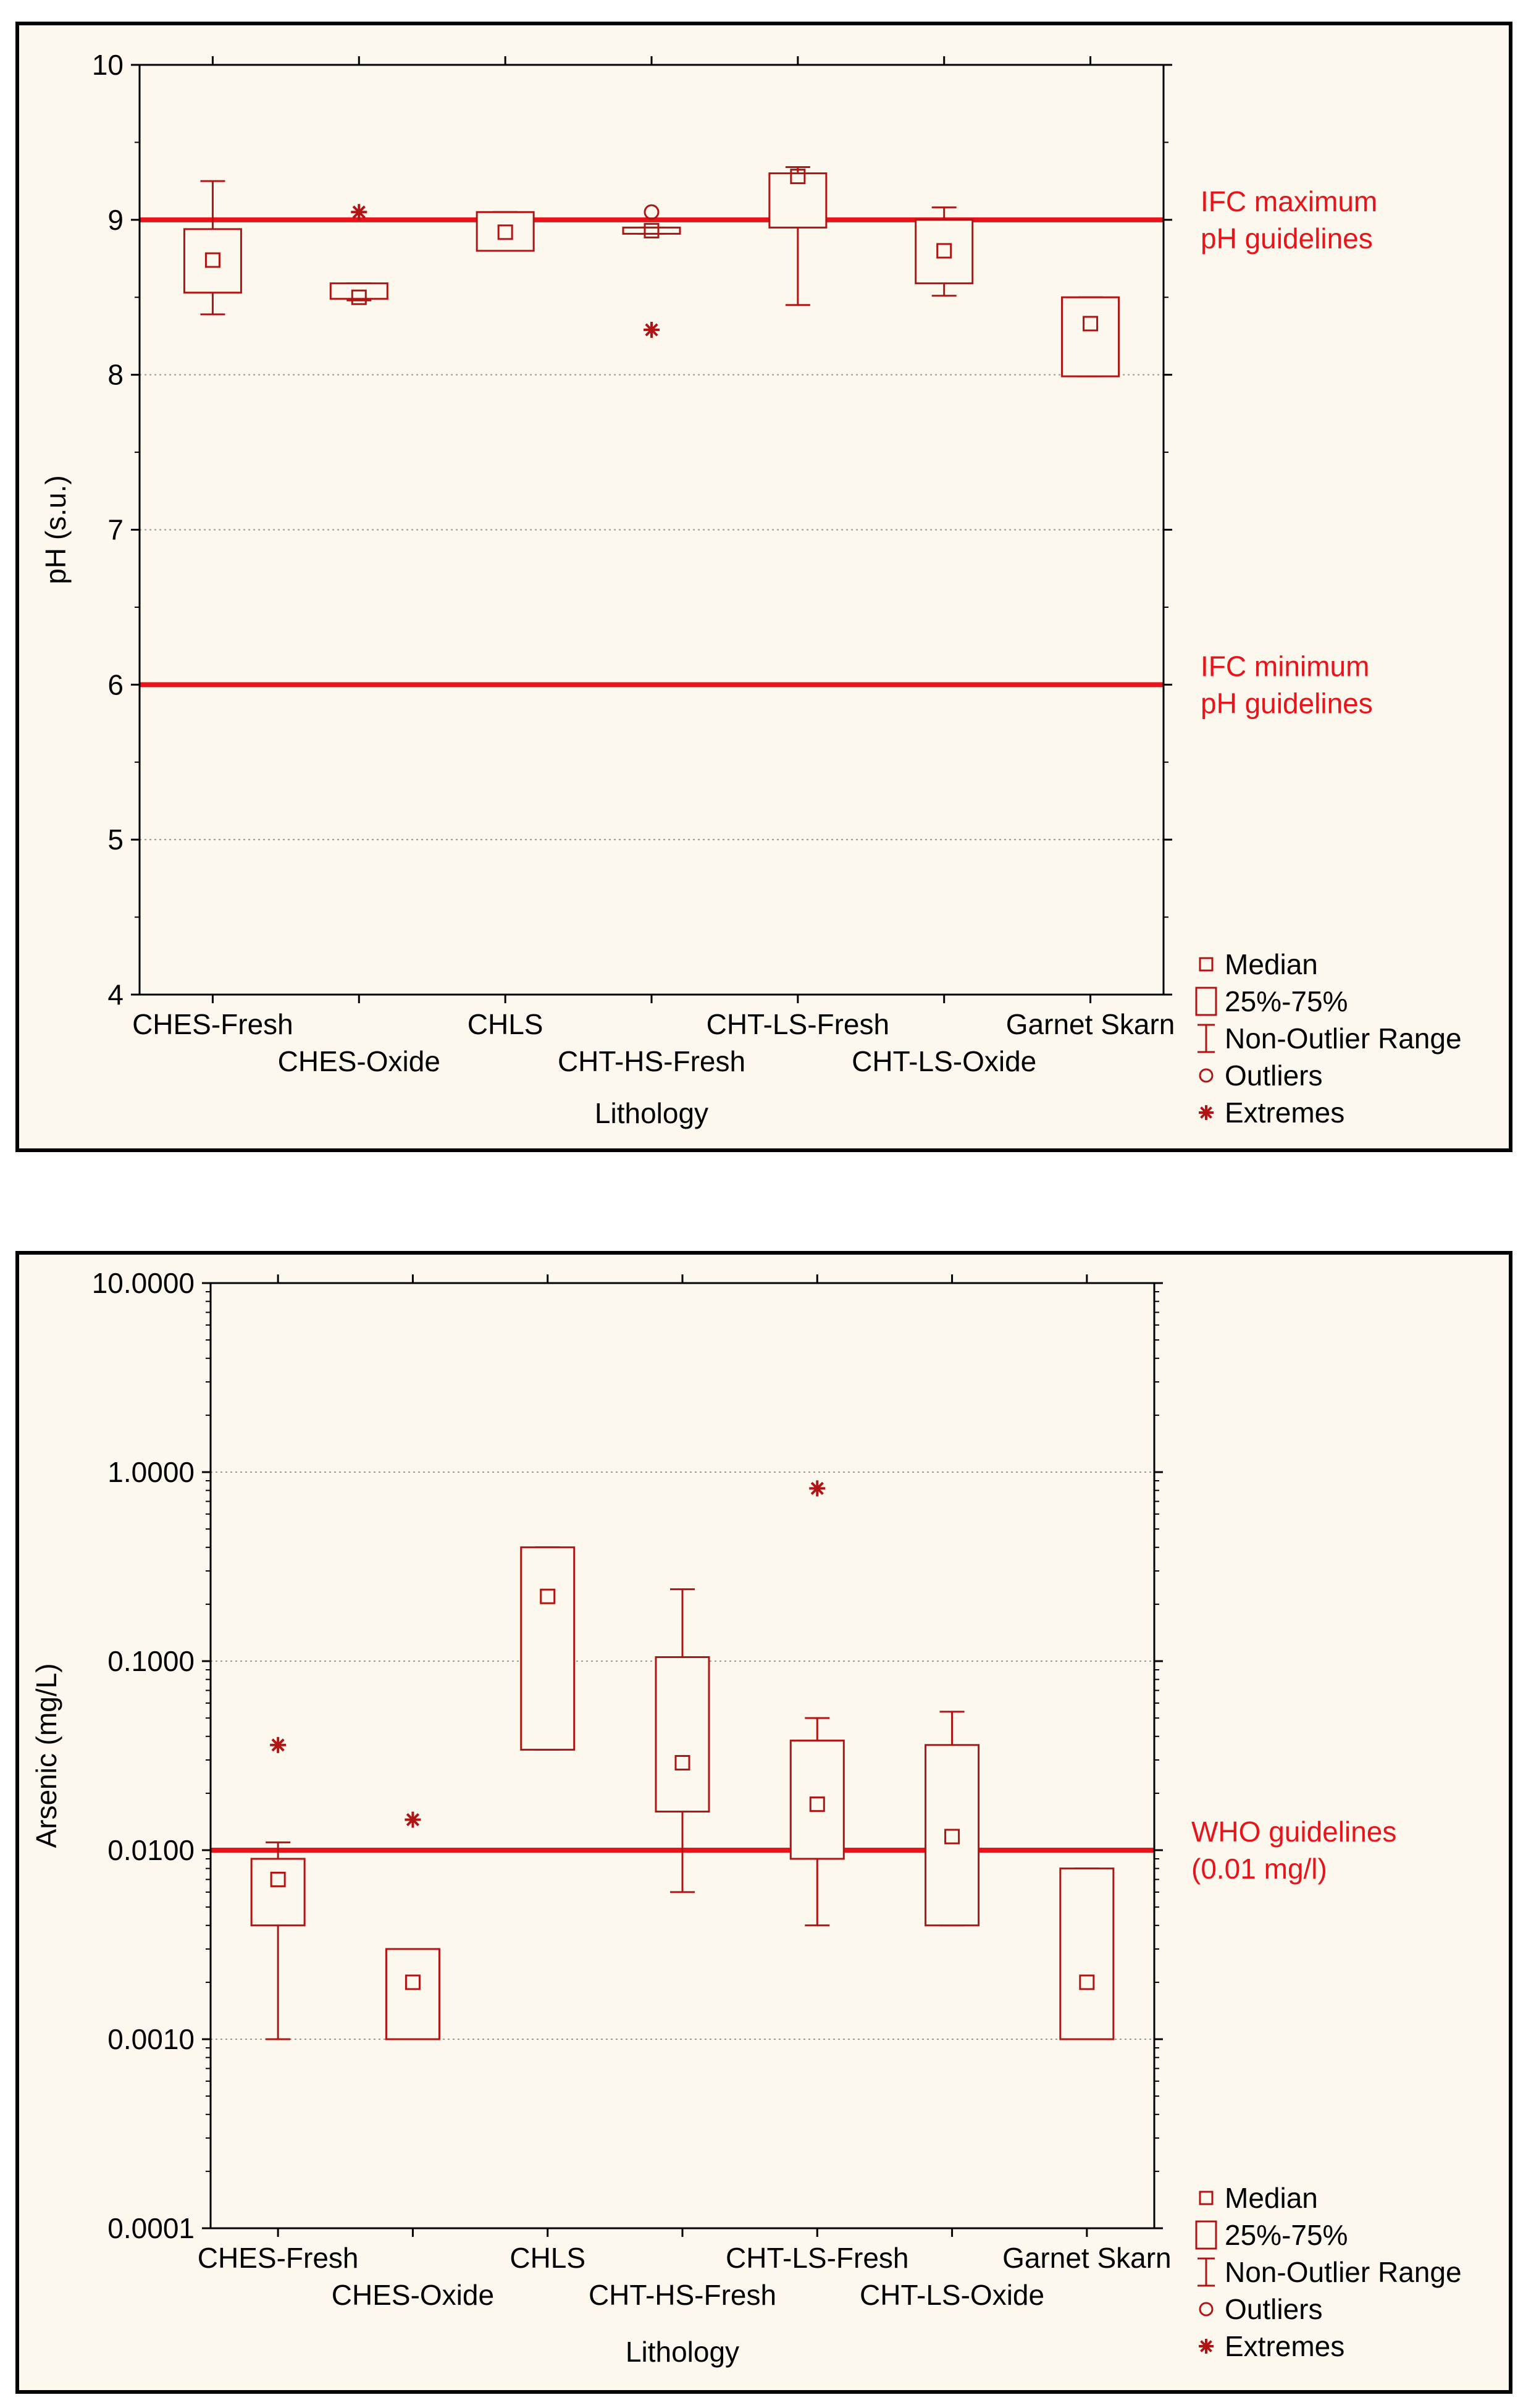  Describe the element at coordinates (1274, 2309) in the screenshot. I see `legend-outliers-label: Outliers` at that location.